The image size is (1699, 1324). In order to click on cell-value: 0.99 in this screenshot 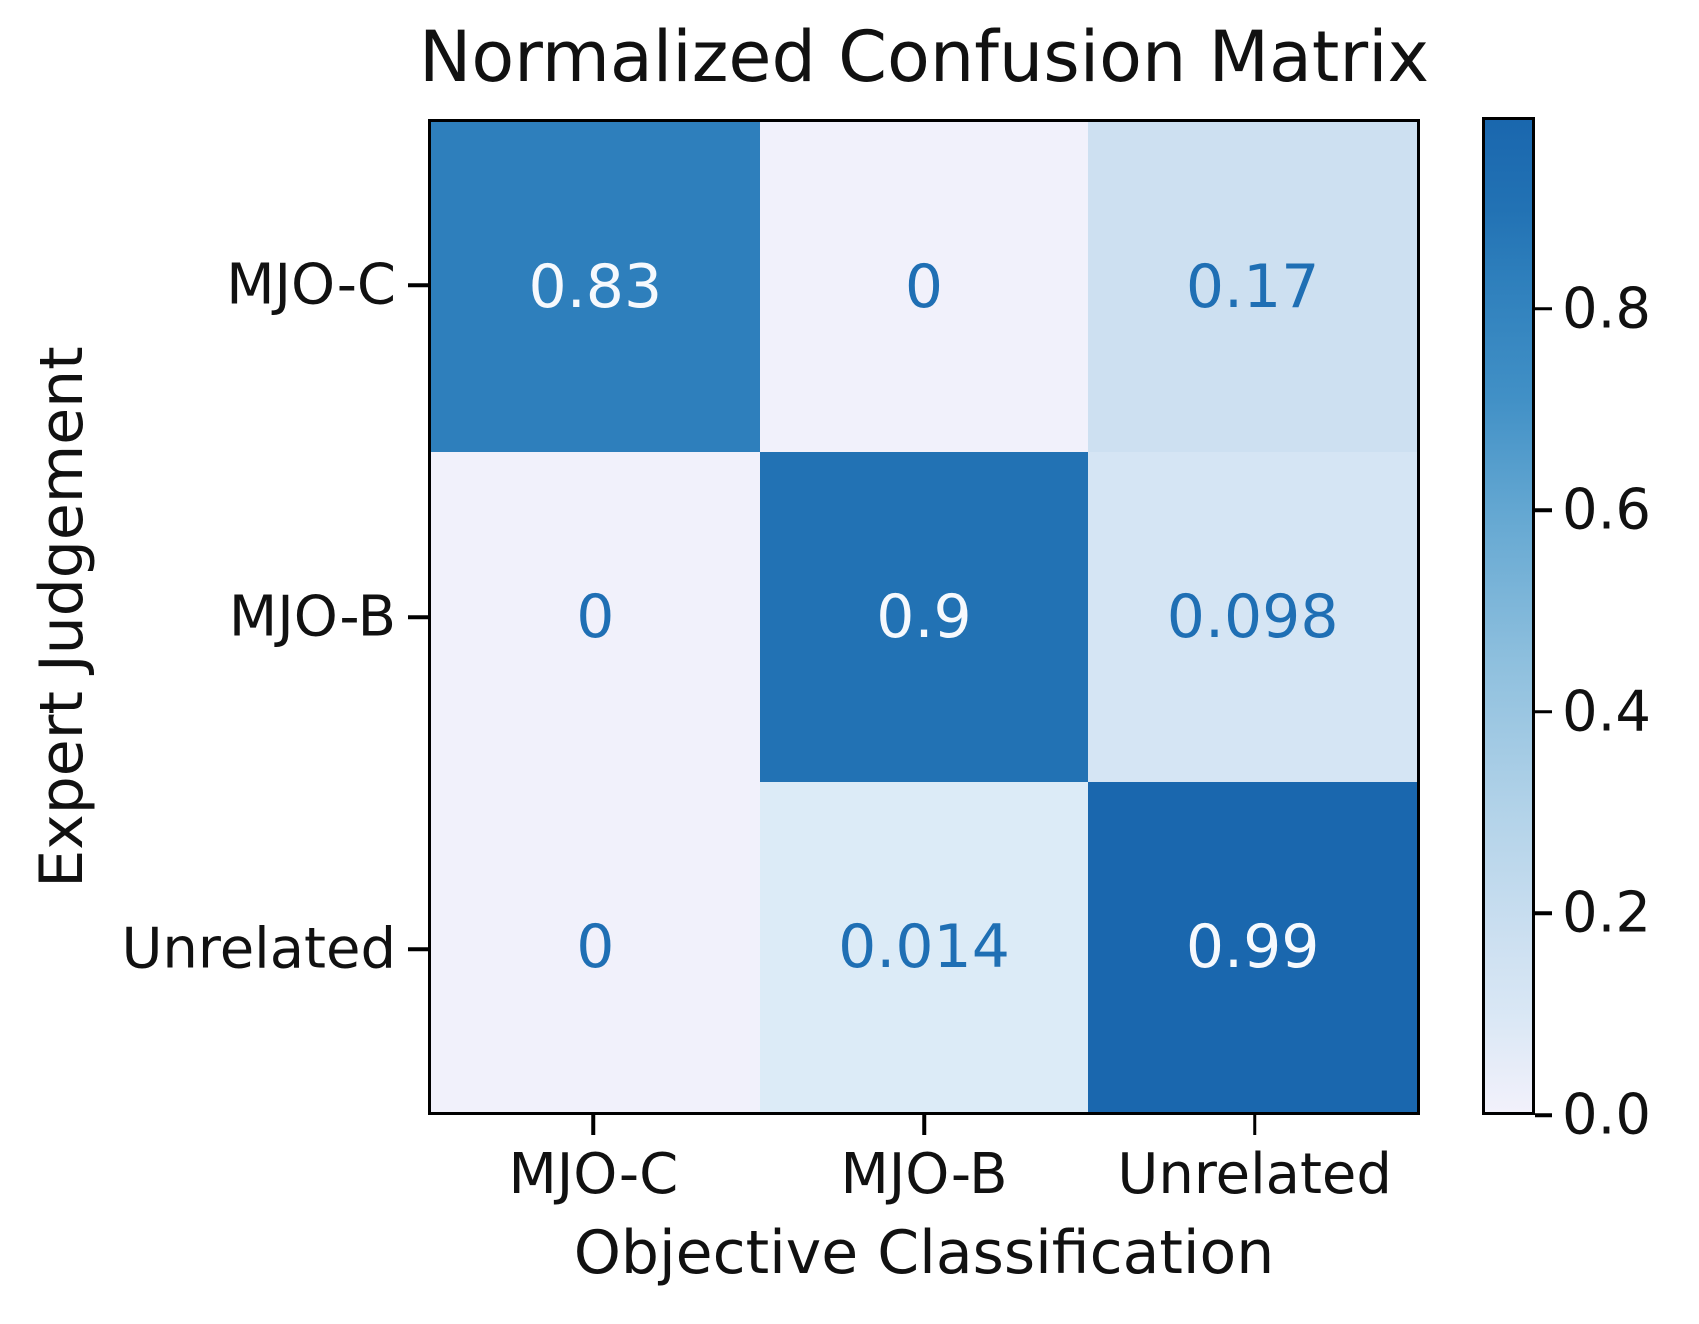, I will do `click(1252, 947)`.